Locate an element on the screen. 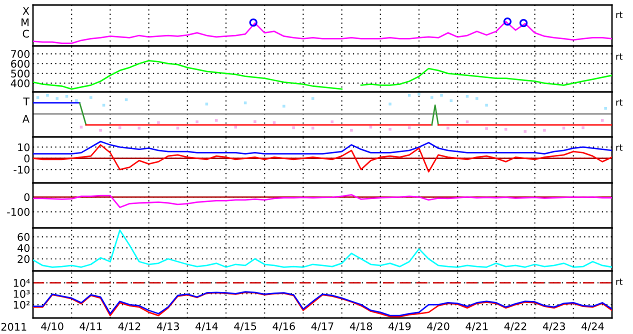 This screenshot has width=633, height=334. text: T is located at coordinates (26, 102).